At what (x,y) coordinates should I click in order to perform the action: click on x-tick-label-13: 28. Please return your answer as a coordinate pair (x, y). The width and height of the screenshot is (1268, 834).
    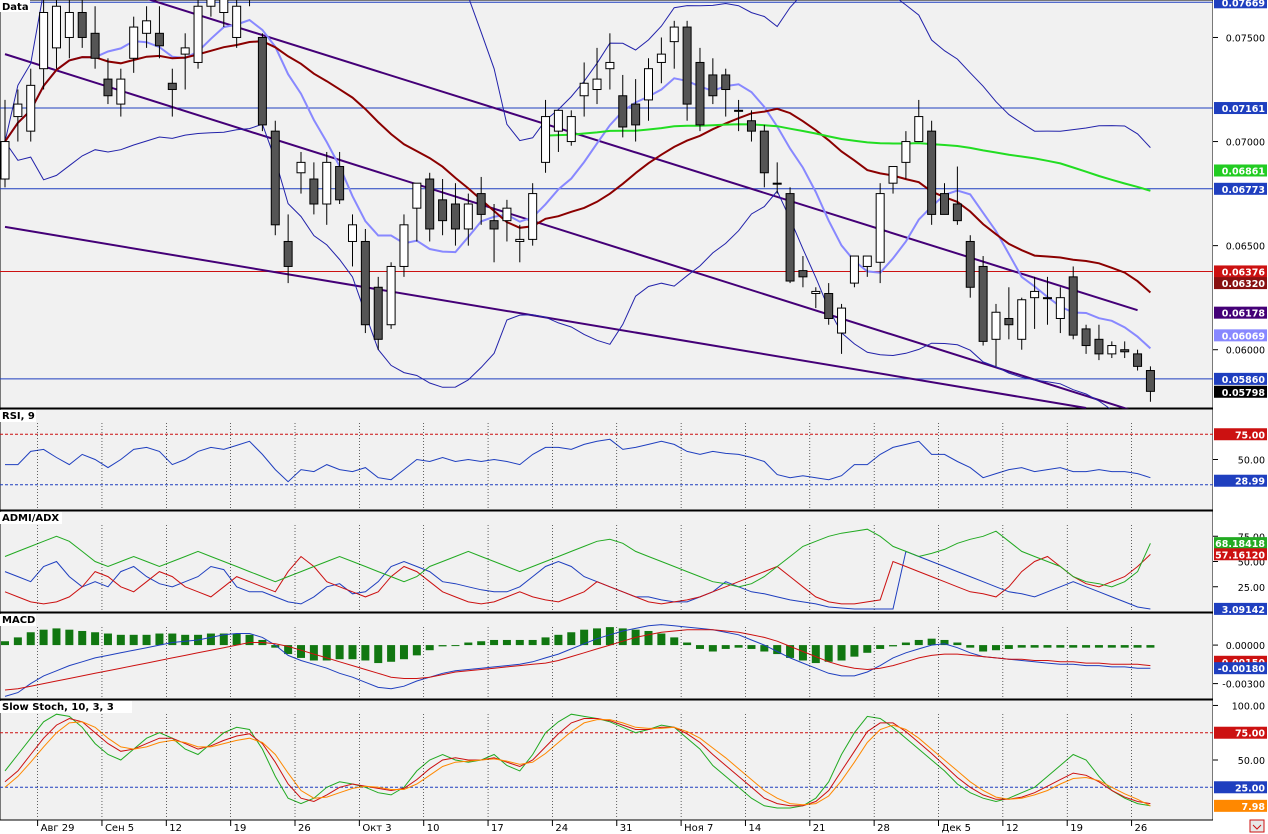
    Looking at the image, I should click on (883, 828).